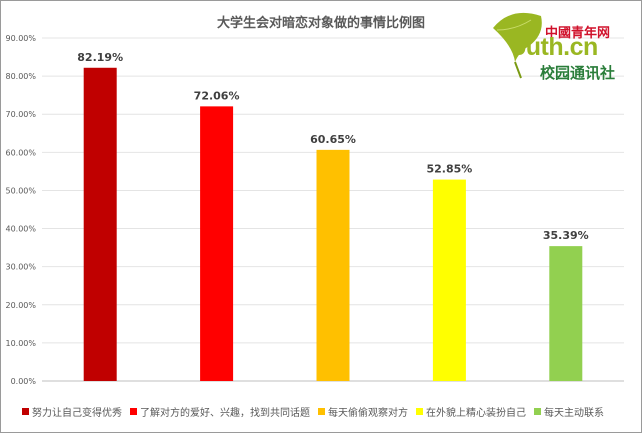  Describe the element at coordinates (225, 413) in the screenshot. I see `legend-label: 了解对方的爱好、兴趣，找到共同话题` at that location.